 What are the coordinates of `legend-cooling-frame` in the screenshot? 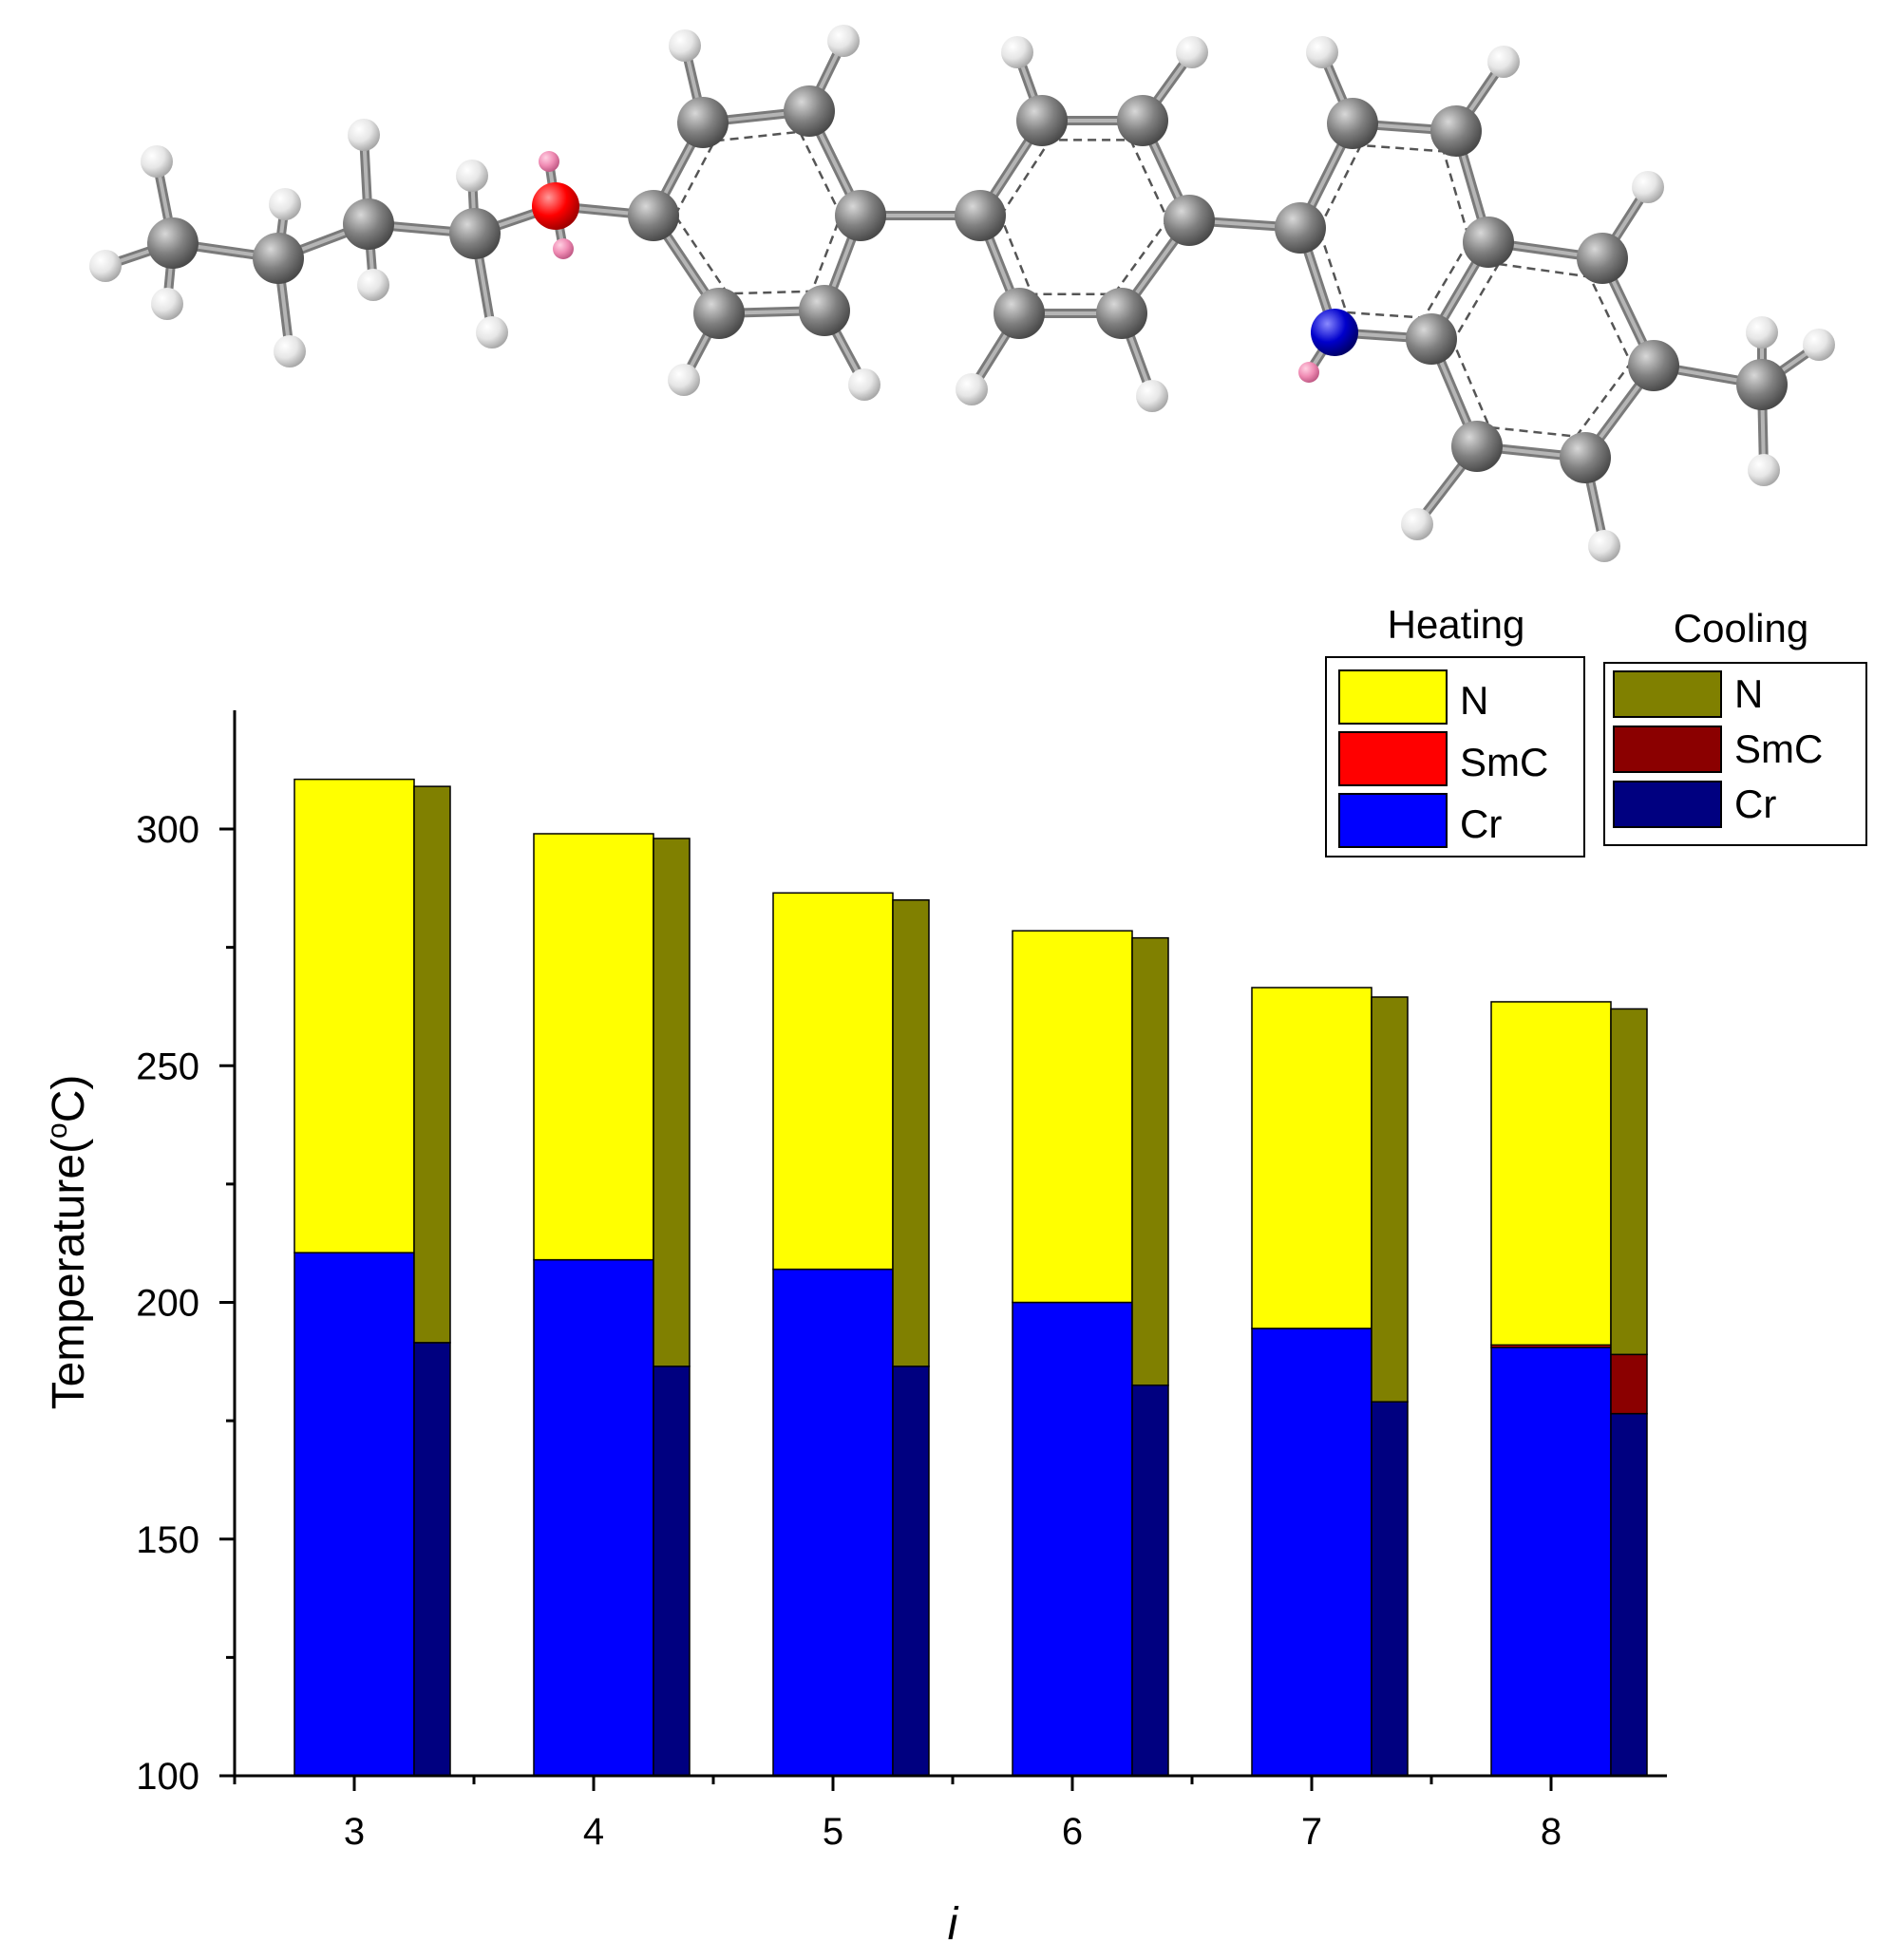 It's located at (1735, 754).